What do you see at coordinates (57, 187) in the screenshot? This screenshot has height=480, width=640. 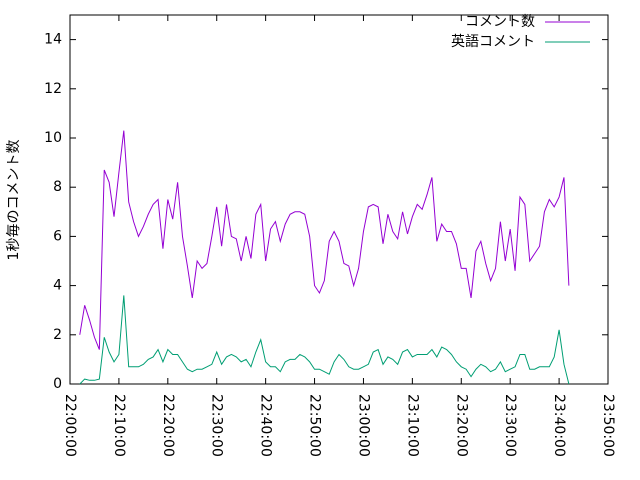 I see `y-tick-label: 8` at bounding box center [57, 187].